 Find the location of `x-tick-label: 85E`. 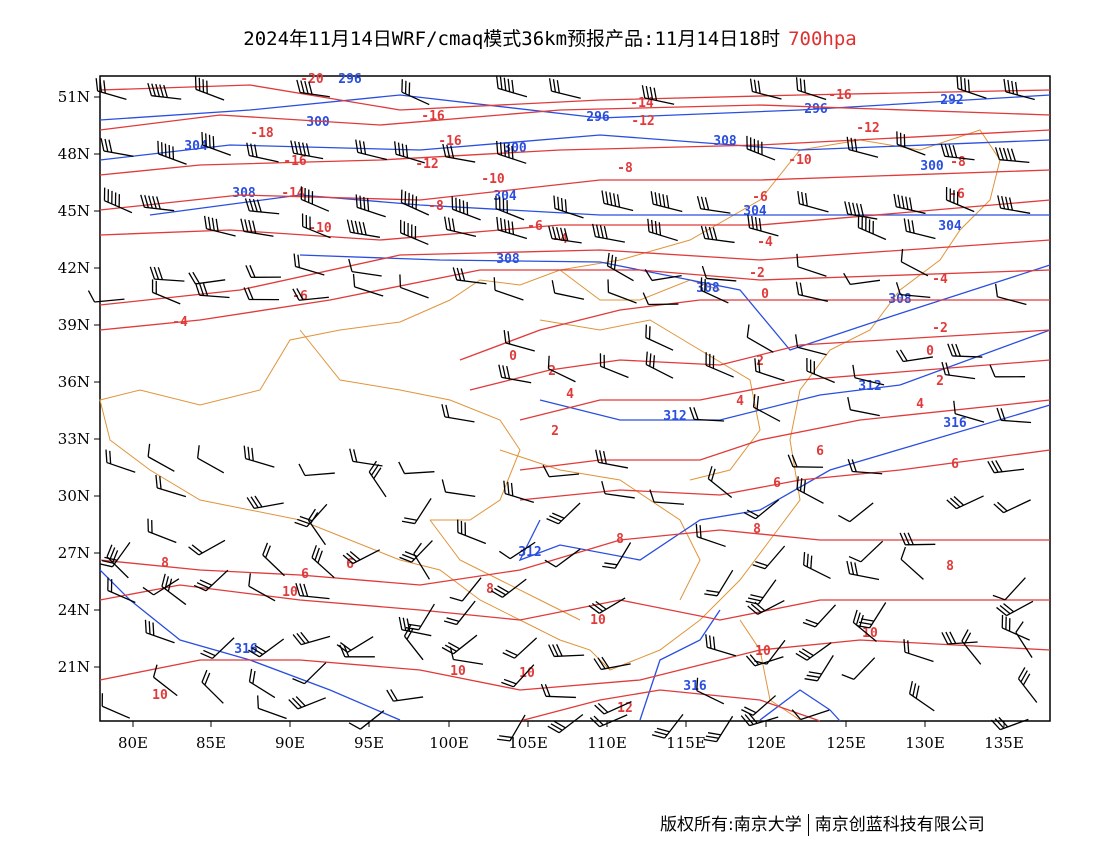

x-tick-label: 85E is located at coordinates (211, 743).